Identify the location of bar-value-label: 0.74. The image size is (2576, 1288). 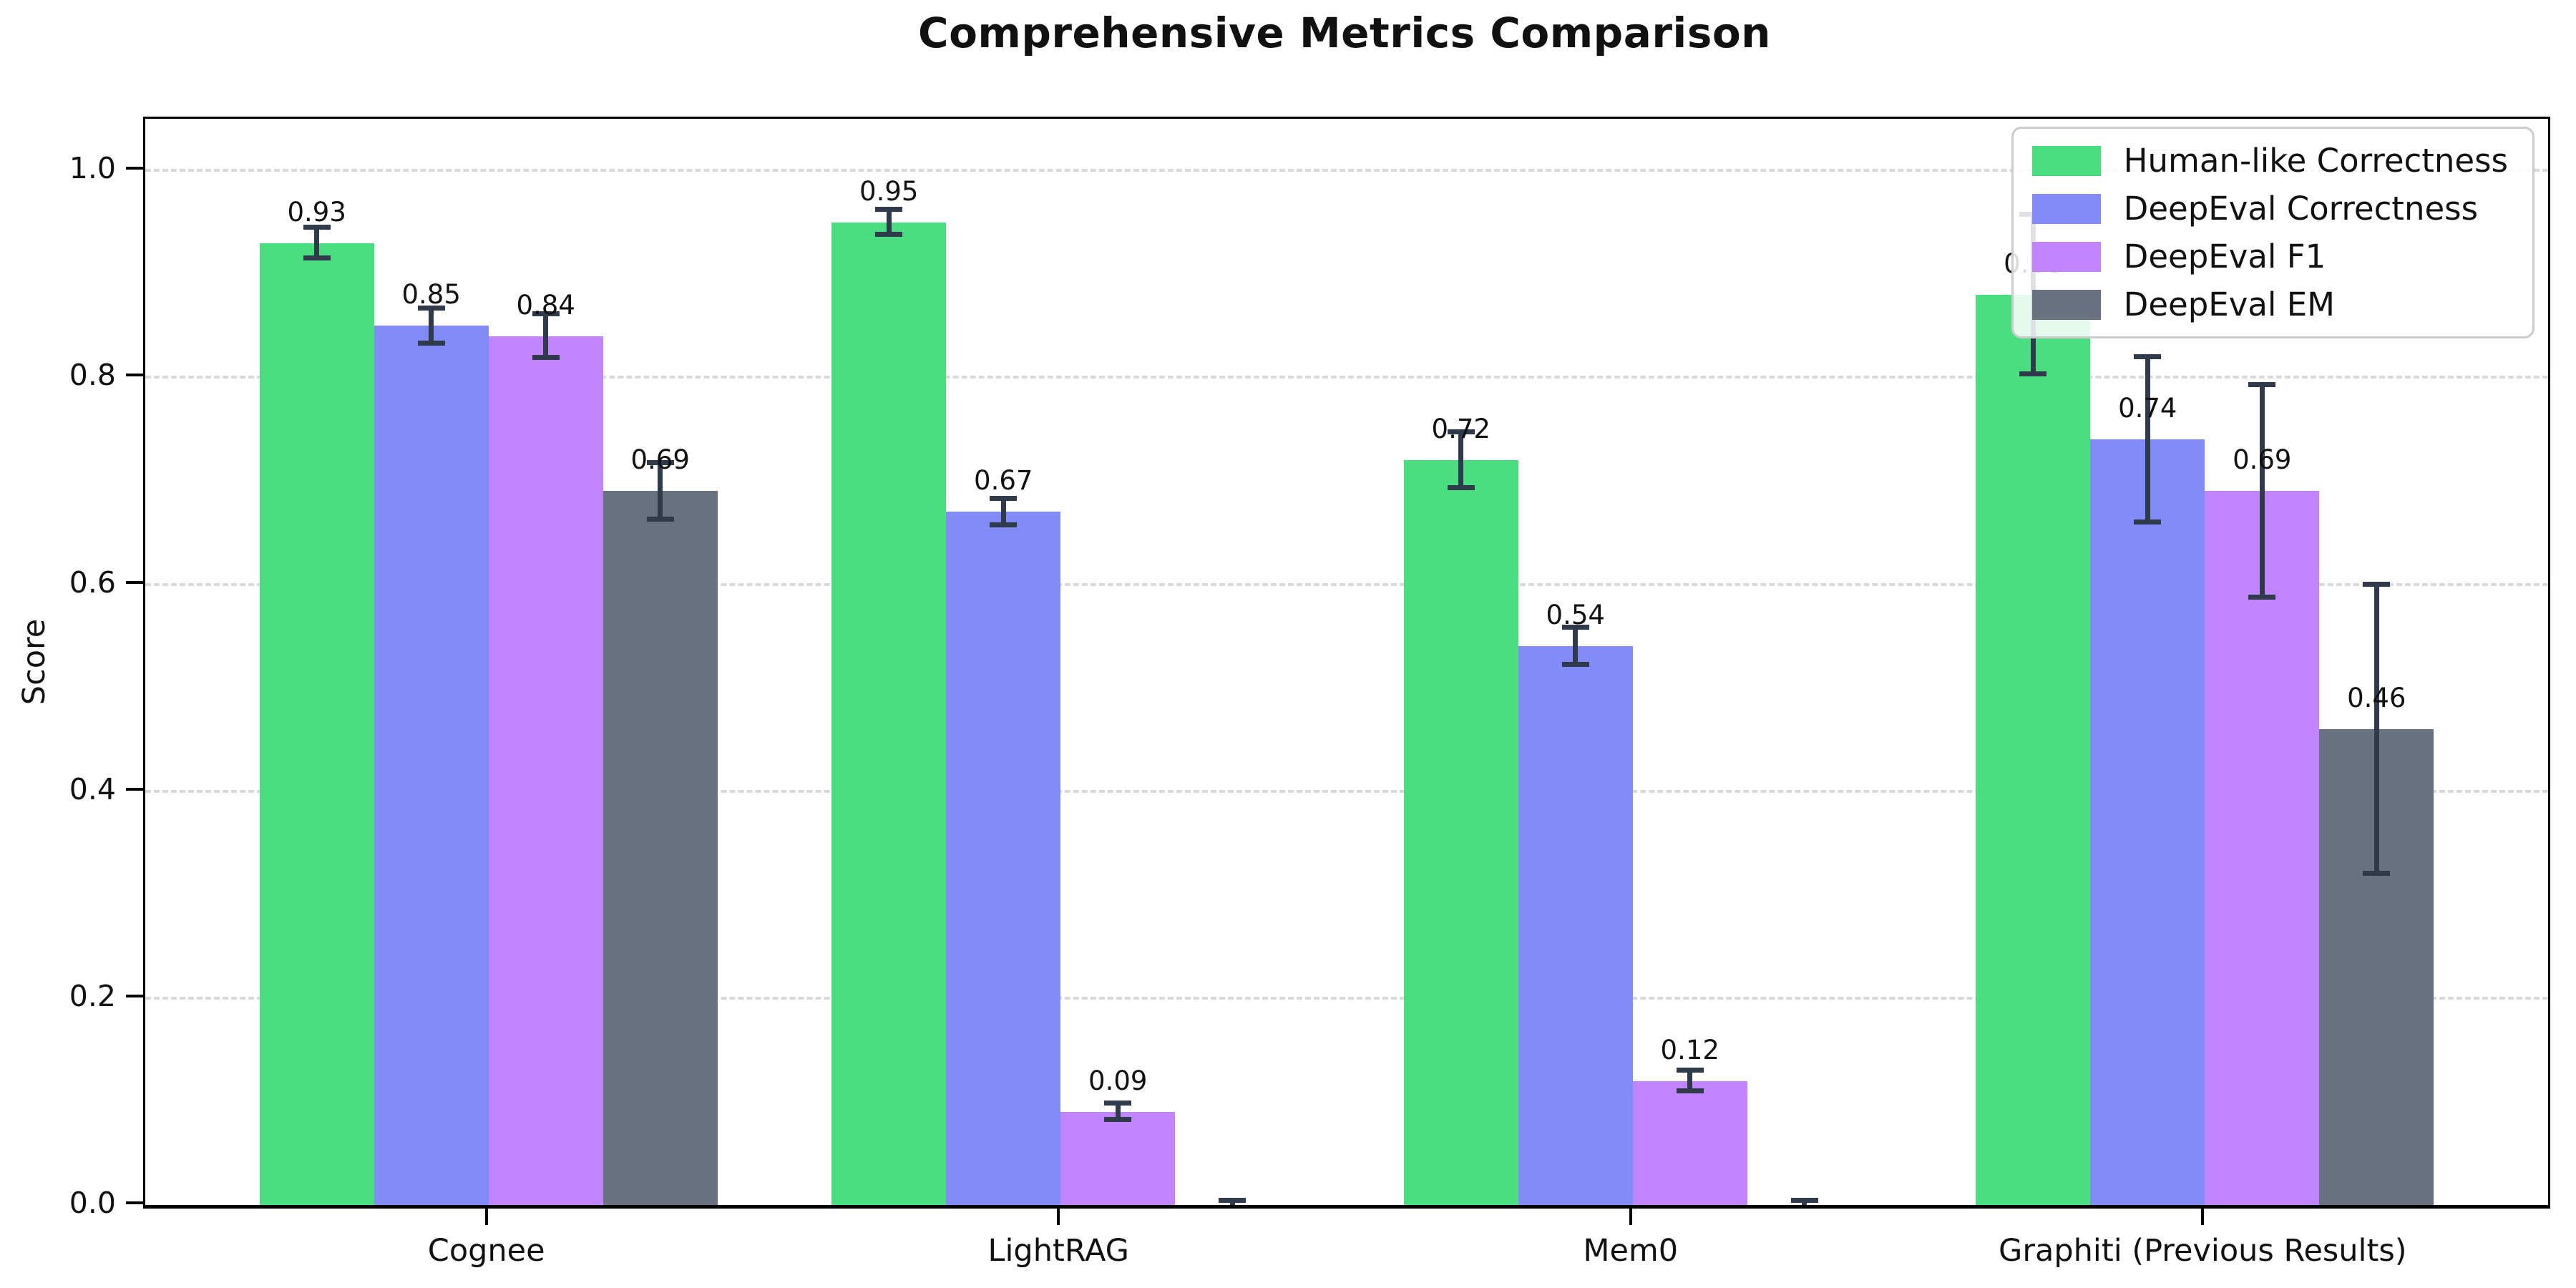
(2147, 408).